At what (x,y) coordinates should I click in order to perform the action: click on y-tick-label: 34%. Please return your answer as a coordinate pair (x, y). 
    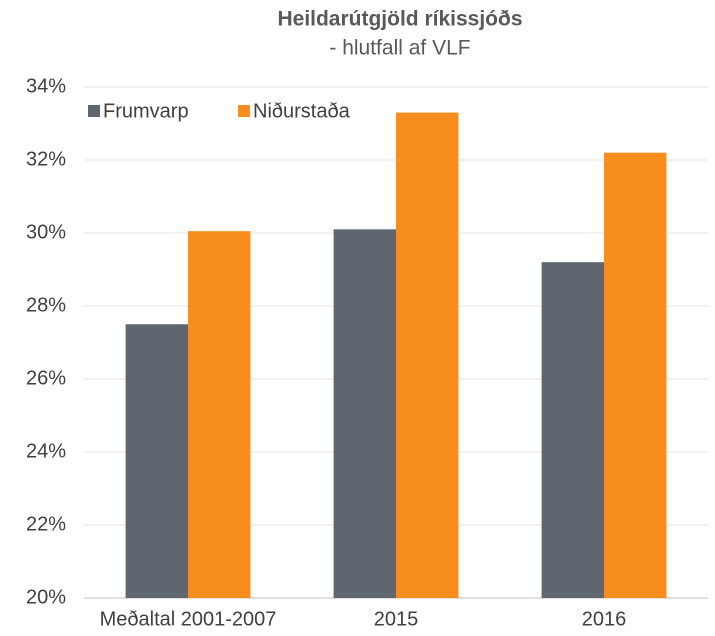
    Looking at the image, I should click on (46, 86).